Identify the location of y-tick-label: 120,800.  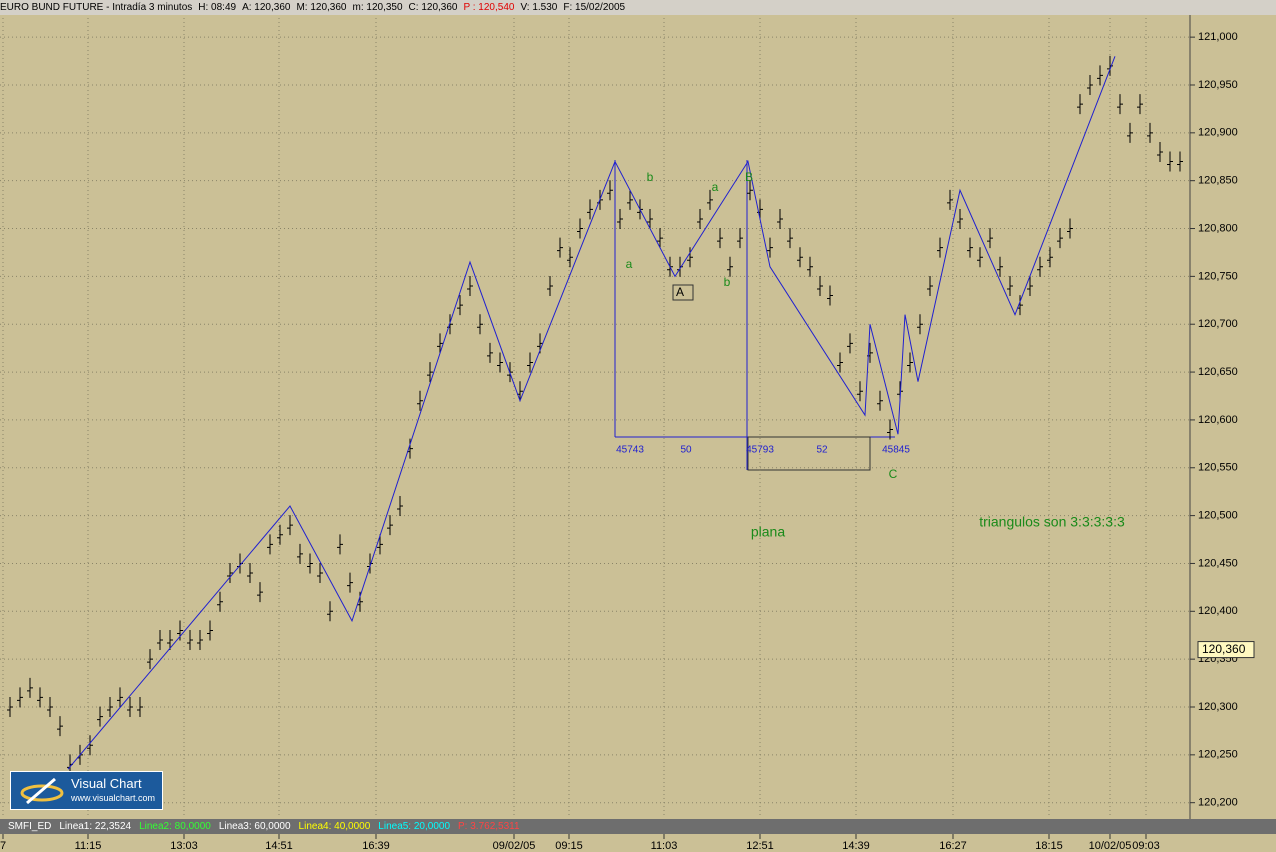
(1218, 228).